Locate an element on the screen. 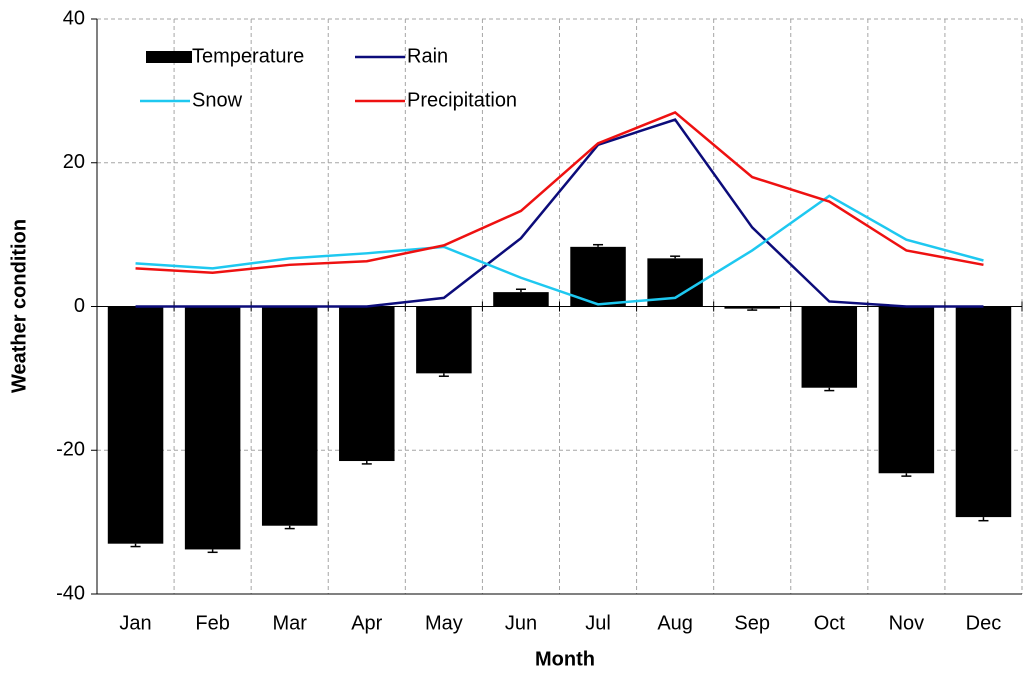 The image size is (1023, 679). x-tick-label: Feb is located at coordinates (212, 623).